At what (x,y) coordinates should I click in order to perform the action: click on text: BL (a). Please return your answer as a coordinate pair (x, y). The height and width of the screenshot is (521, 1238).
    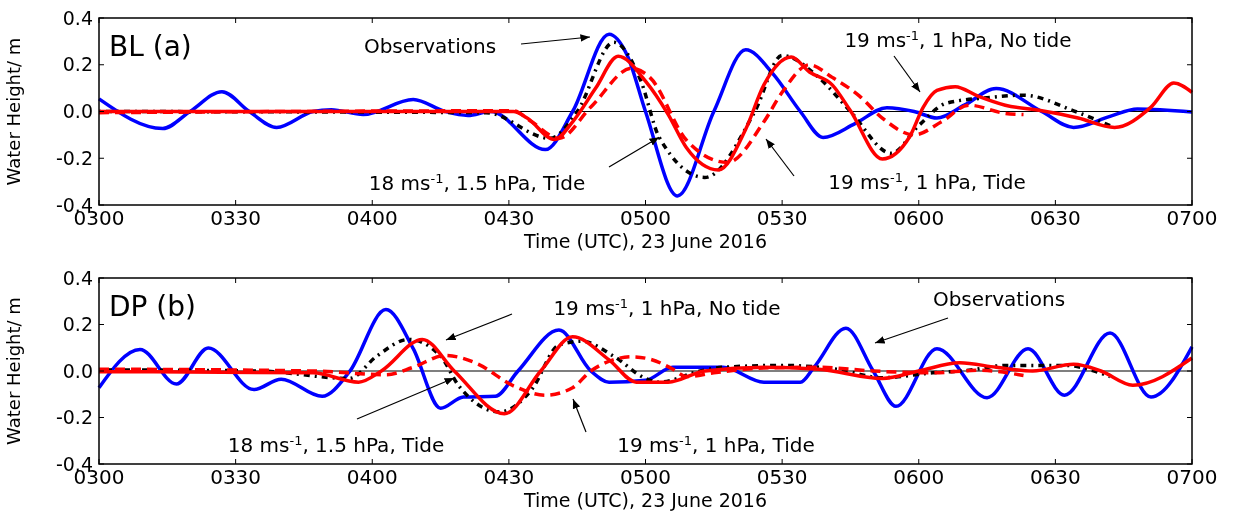
    Looking at the image, I should click on (150, 46).